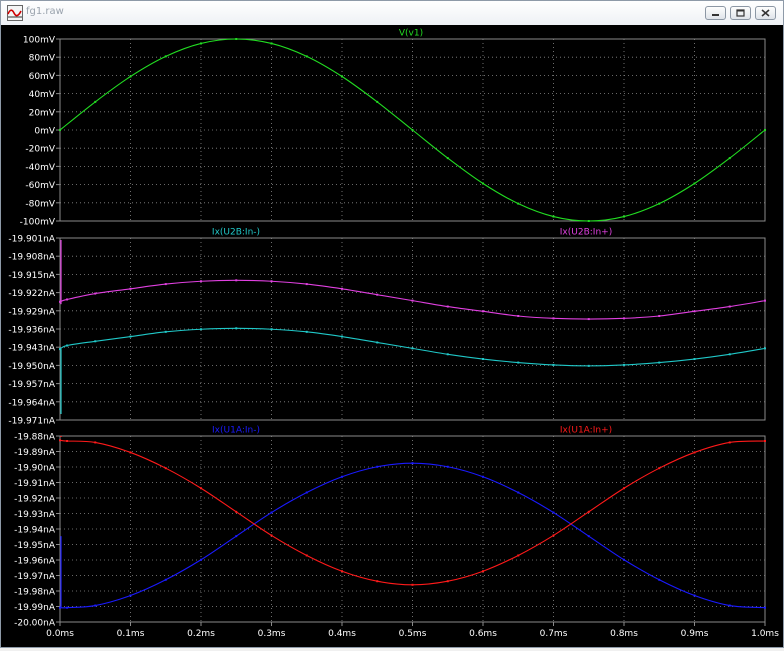 This screenshot has height=651, width=784. What do you see at coordinates (39, 41) in the screenshot?
I see `top-ytick-label: 100mV` at bounding box center [39, 41].